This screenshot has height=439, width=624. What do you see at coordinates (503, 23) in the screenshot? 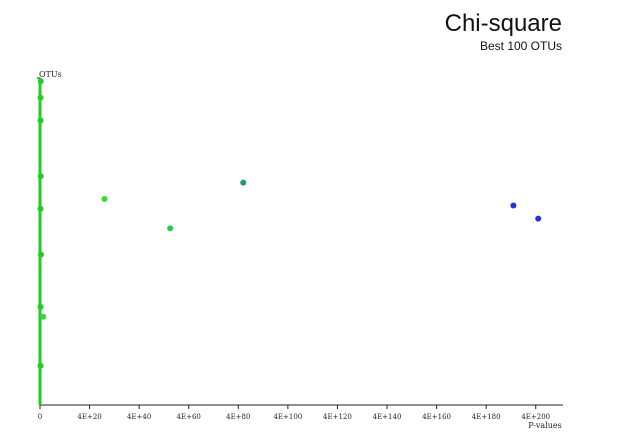
I see `chart-title: Chi-square` at bounding box center [503, 23].